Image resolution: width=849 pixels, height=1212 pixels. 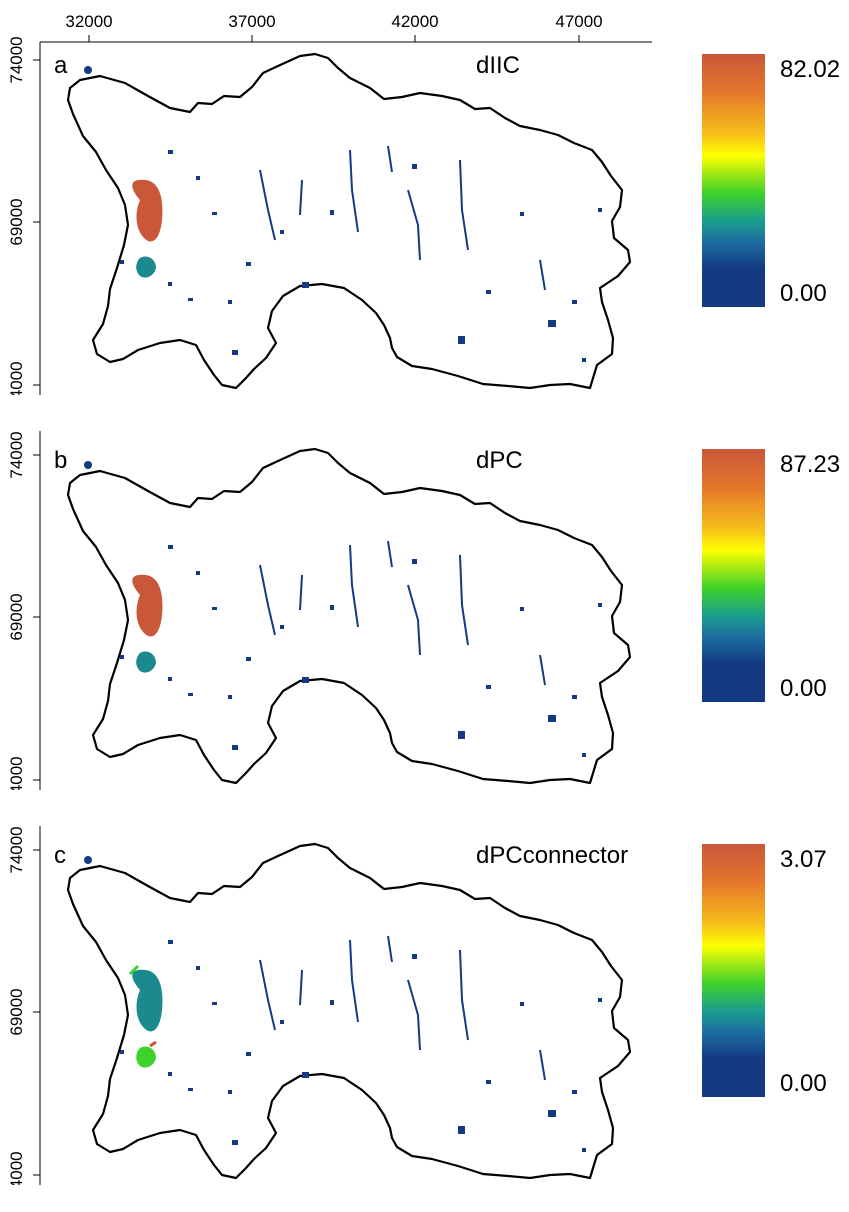 What do you see at coordinates (414, 21) in the screenshot?
I see `x-tick-label: 42000` at bounding box center [414, 21].